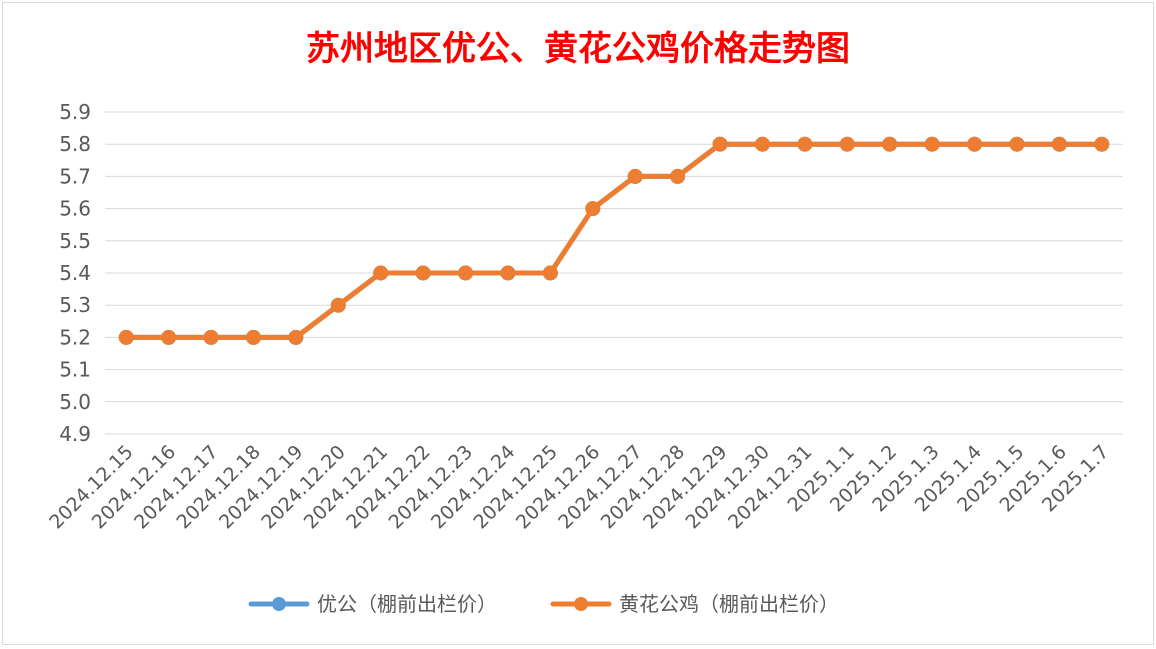 This screenshot has height=649, width=1156. Describe the element at coordinates (407, 604) in the screenshot. I see `legend-label: 优公（棚前出栏价）` at that location.